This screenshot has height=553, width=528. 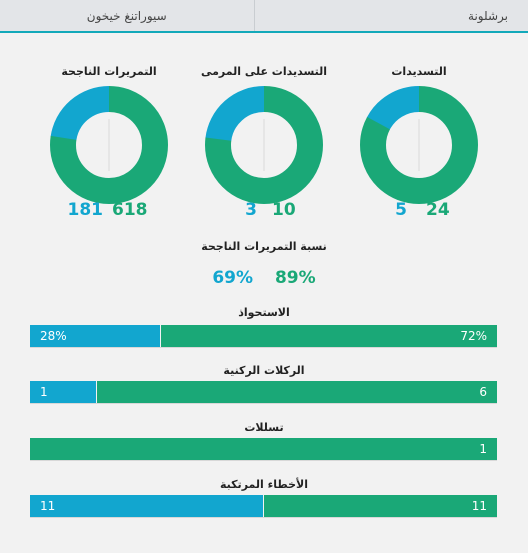 I want to click on tab-home-team: برشلونة, so click(x=488, y=15).